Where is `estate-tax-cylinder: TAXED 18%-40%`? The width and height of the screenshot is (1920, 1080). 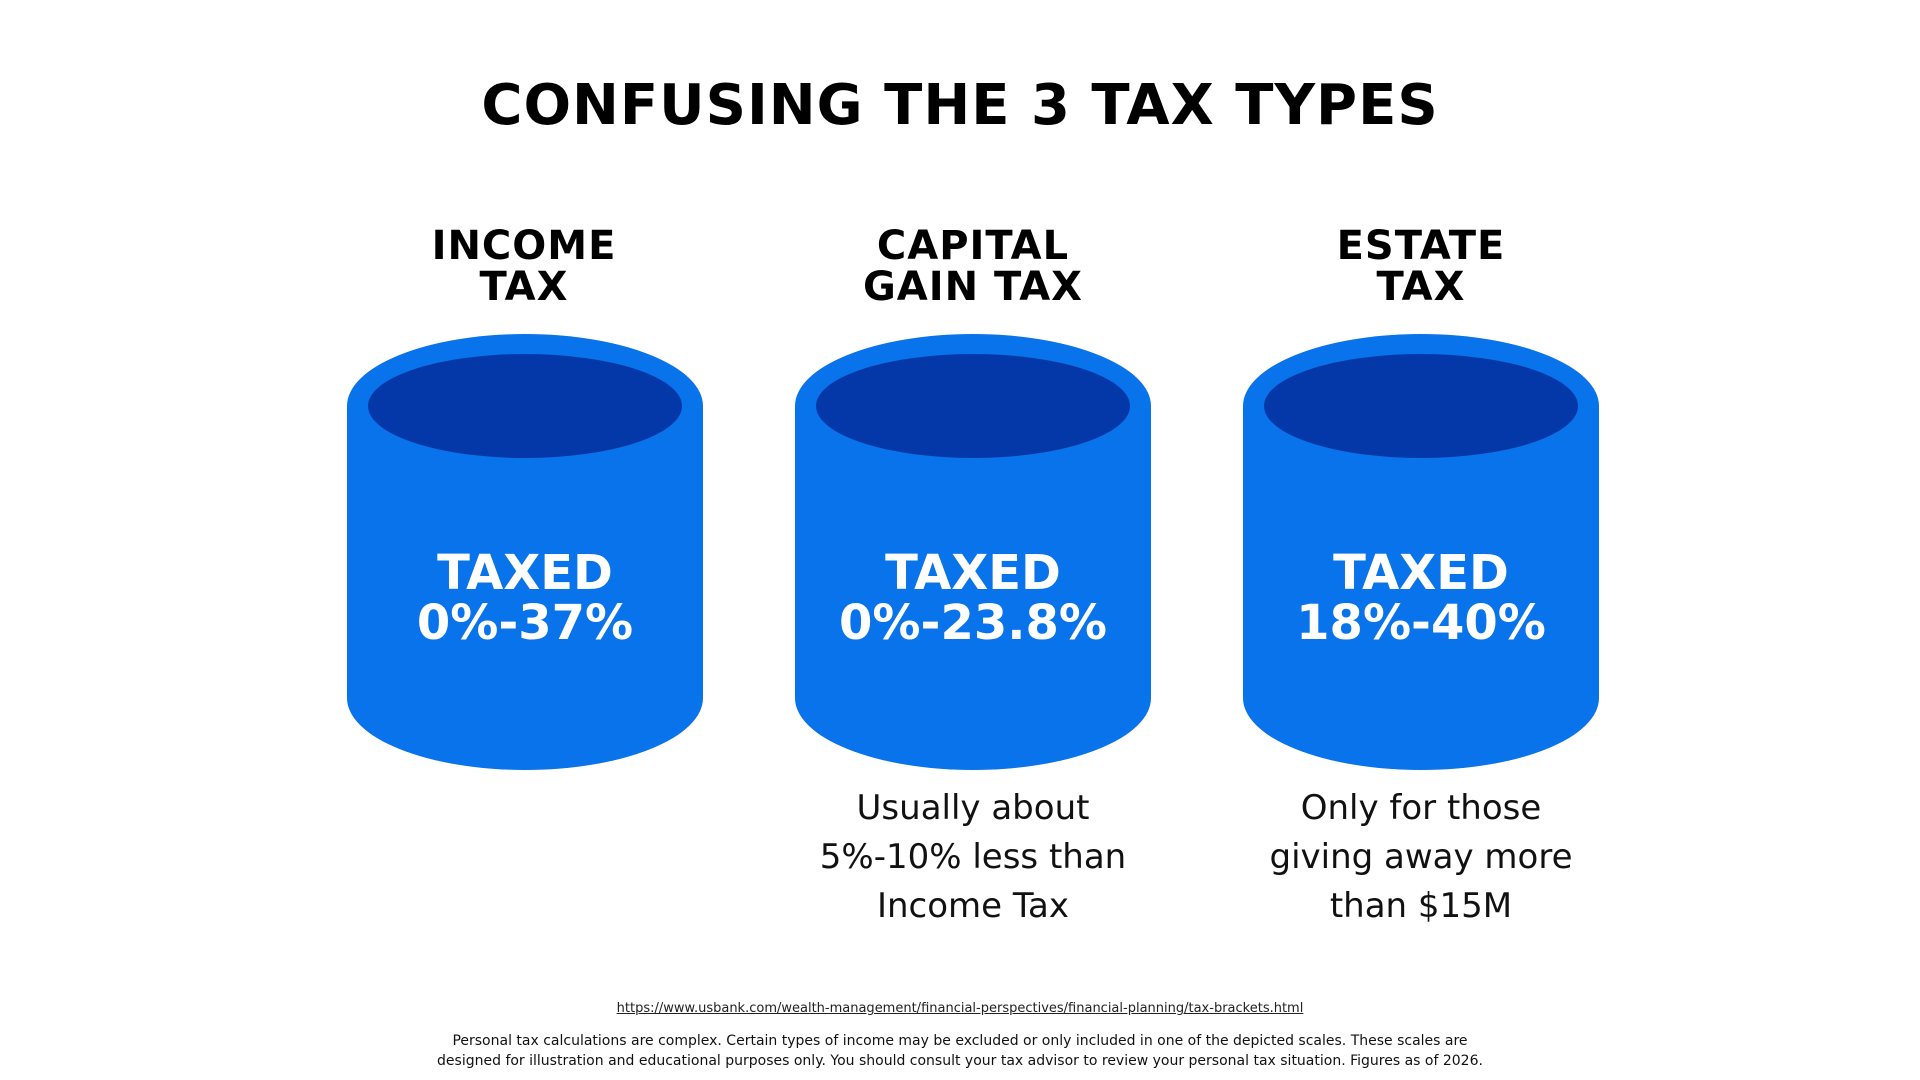 estate-tax-cylinder: TAXED 18%-40% is located at coordinates (1421, 552).